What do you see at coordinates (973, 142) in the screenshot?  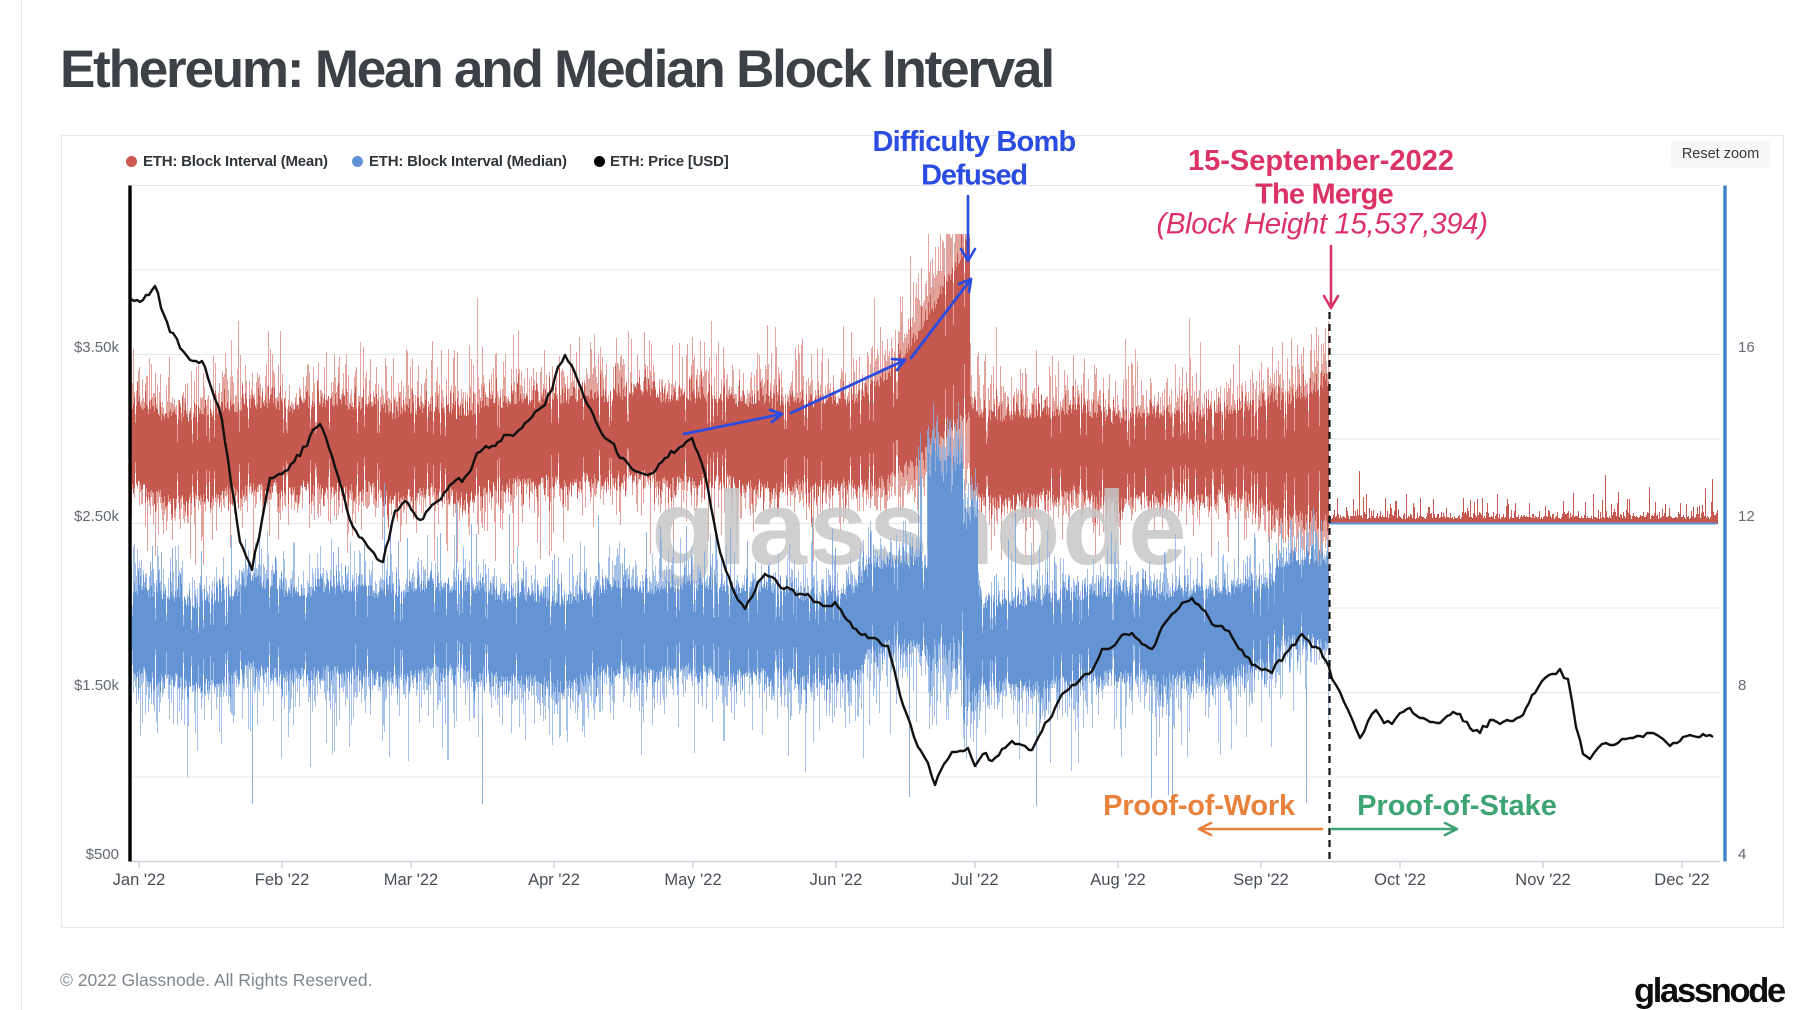 I see `svg-text: Difficulty Bomb` at bounding box center [973, 142].